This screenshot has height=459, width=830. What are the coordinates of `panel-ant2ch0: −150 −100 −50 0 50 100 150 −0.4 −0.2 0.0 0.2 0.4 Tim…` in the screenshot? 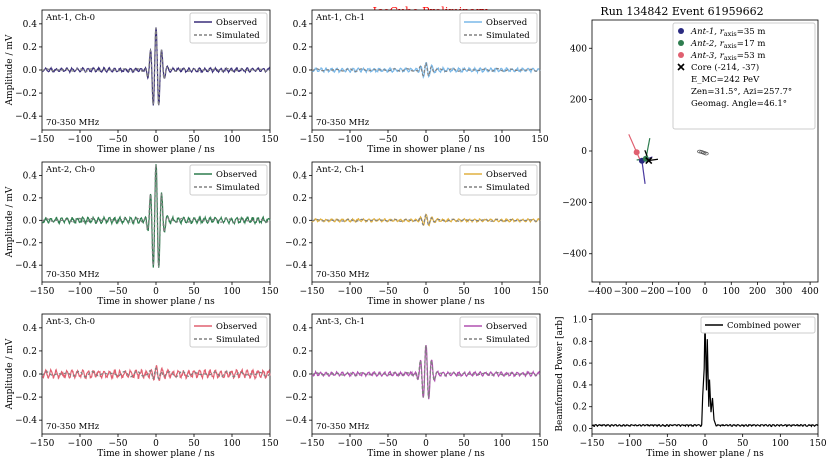 It's located at (142, 234).